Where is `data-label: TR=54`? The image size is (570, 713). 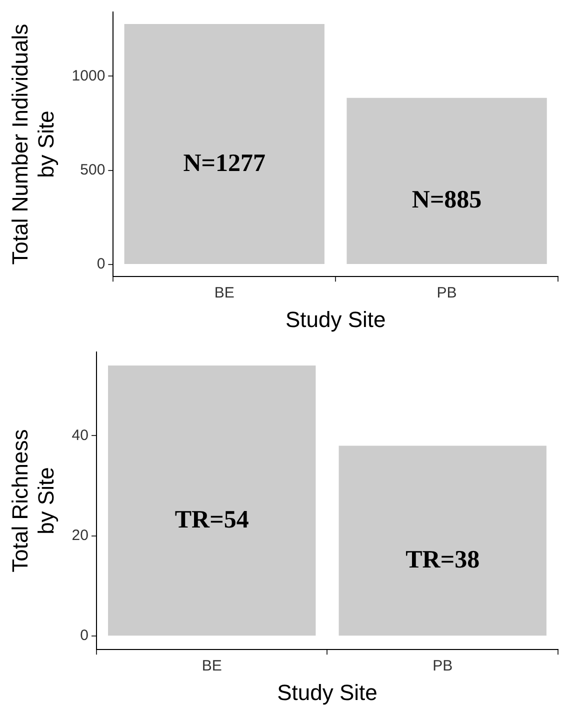
data-label: TR=54 is located at coordinates (212, 520).